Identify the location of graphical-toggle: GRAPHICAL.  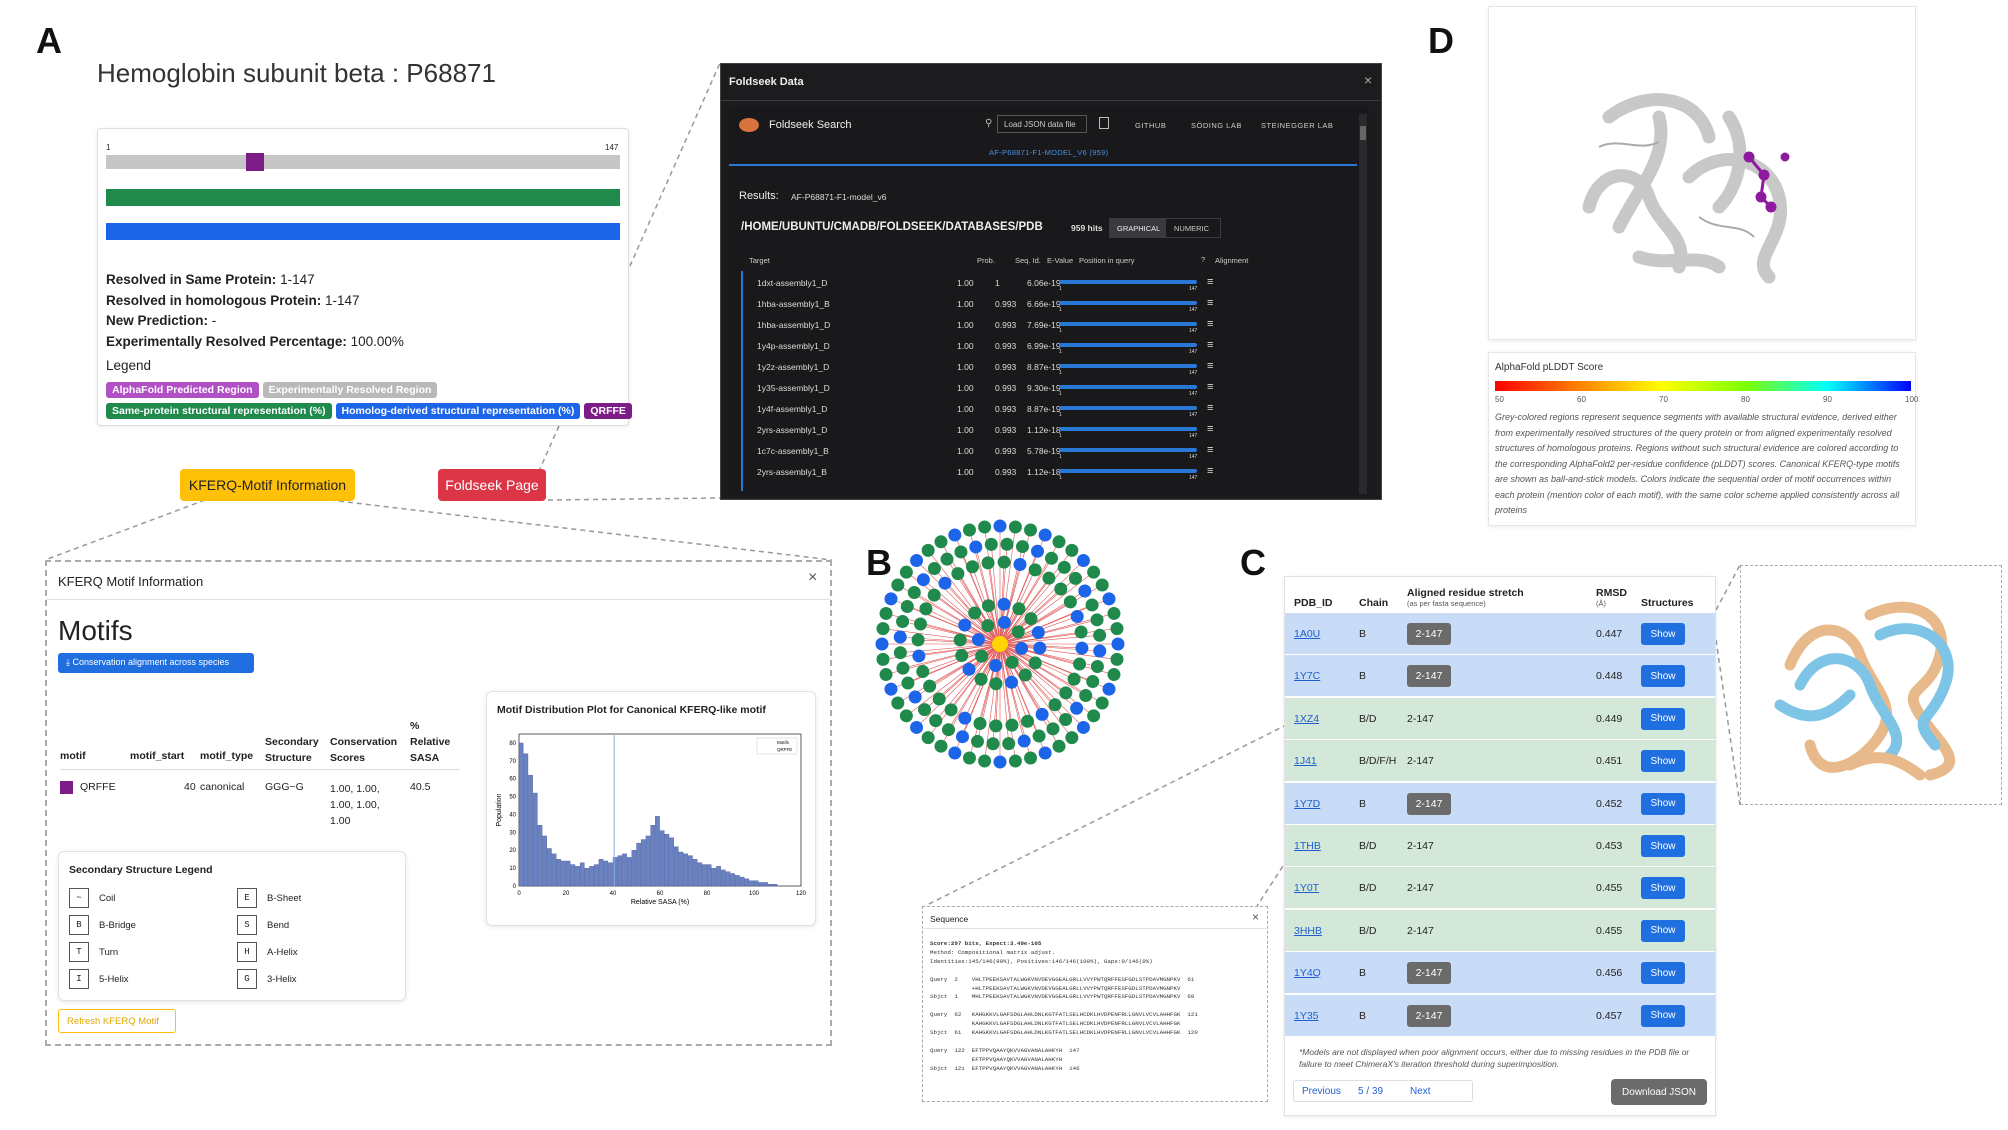
(1137, 228).